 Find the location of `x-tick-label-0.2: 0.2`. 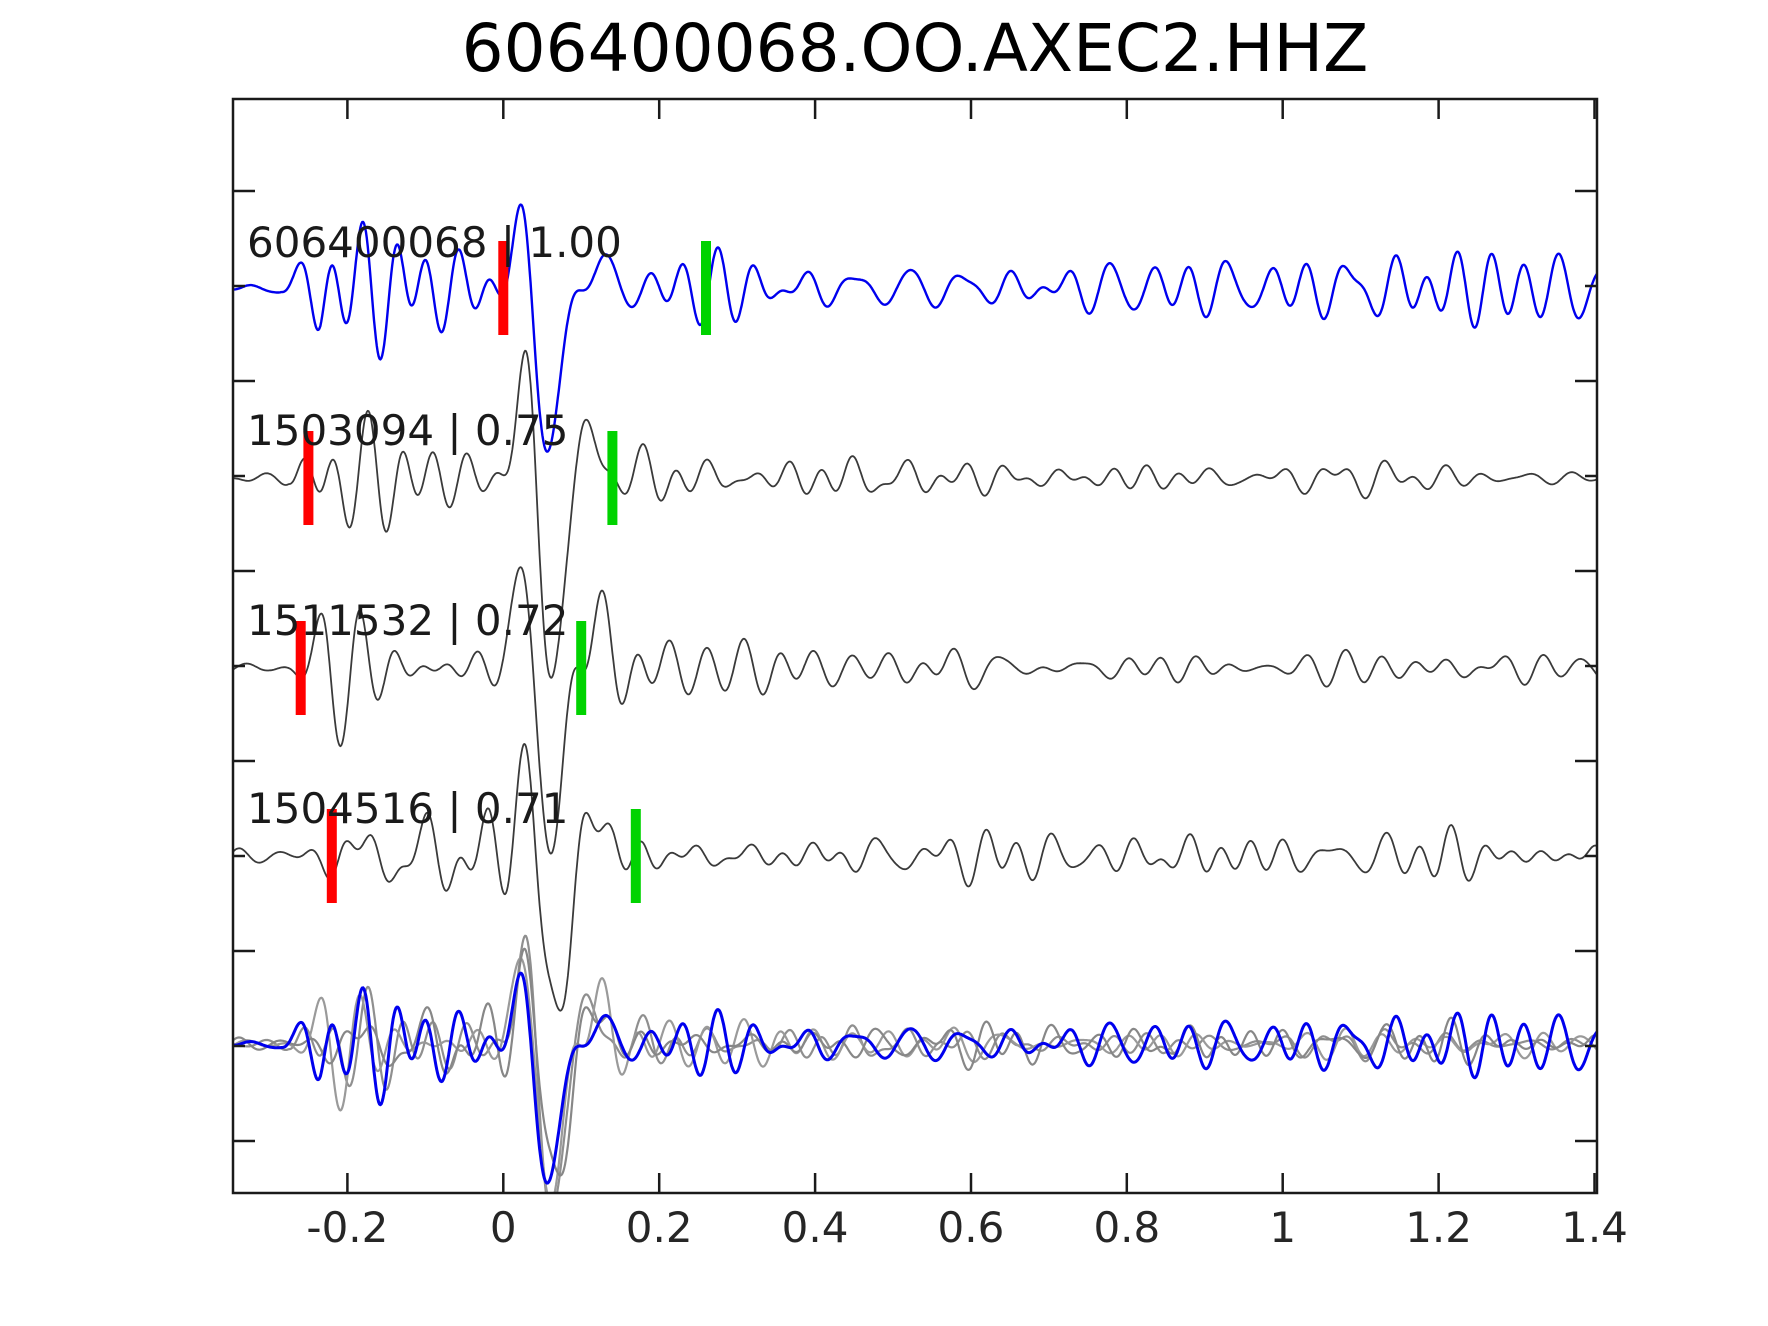

x-tick-label-0.2: 0.2 is located at coordinates (659, 1227).